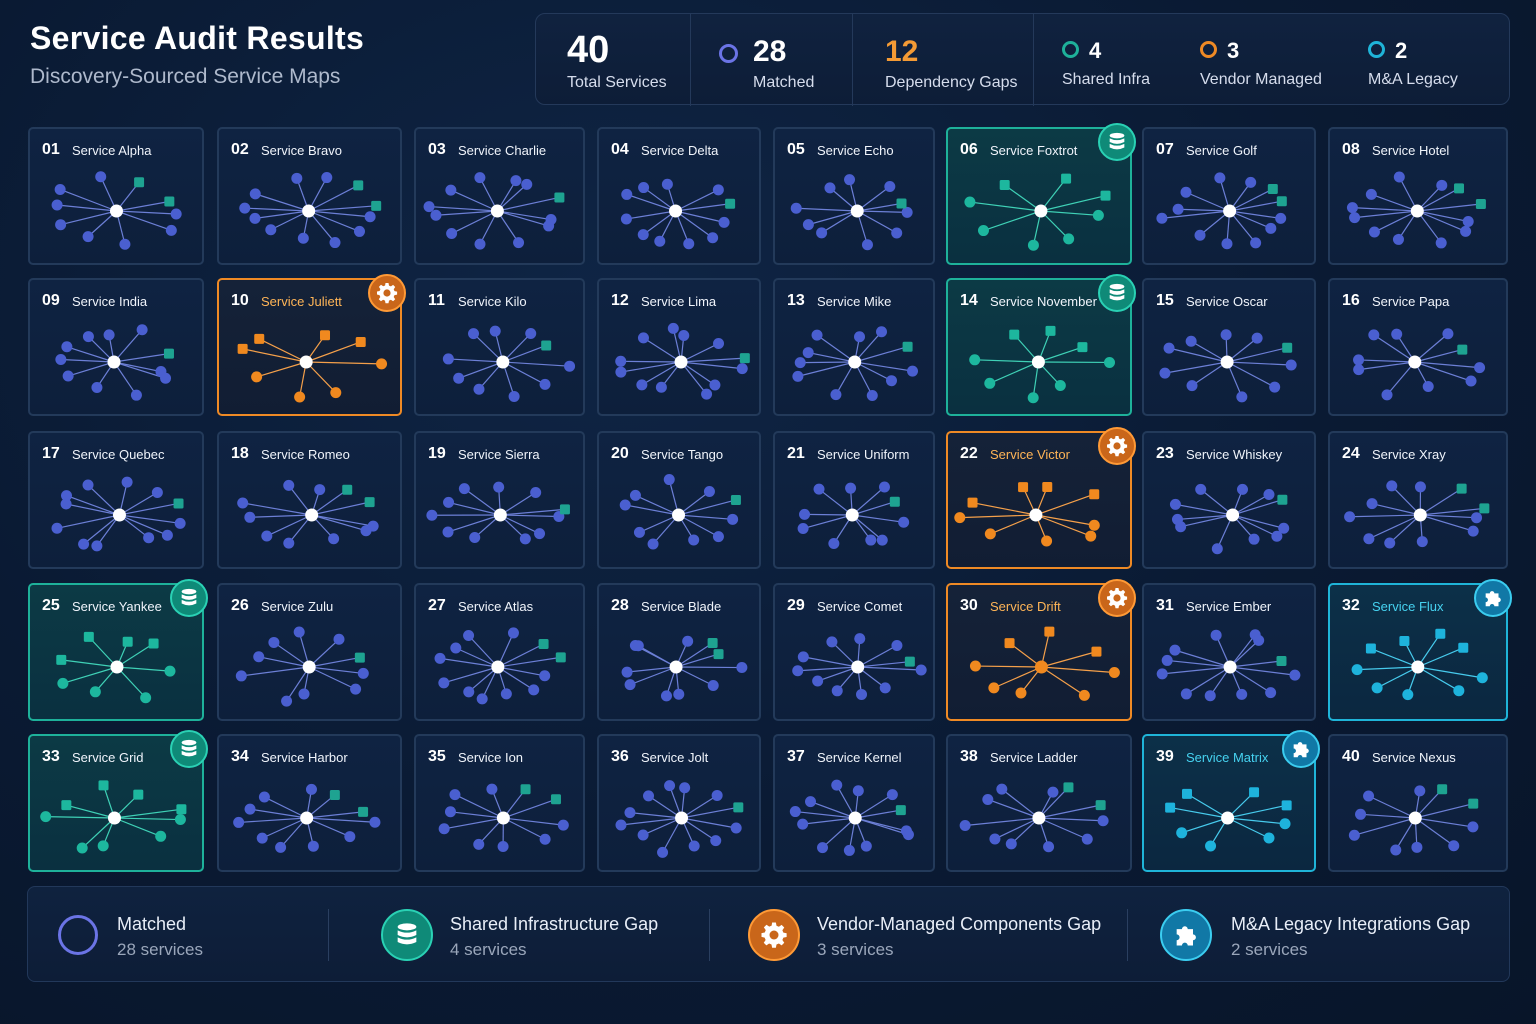  What do you see at coordinates (1041, 498) in the screenshot?
I see `service-card: 22 Service Victor` at bounding box center [1041, 498].